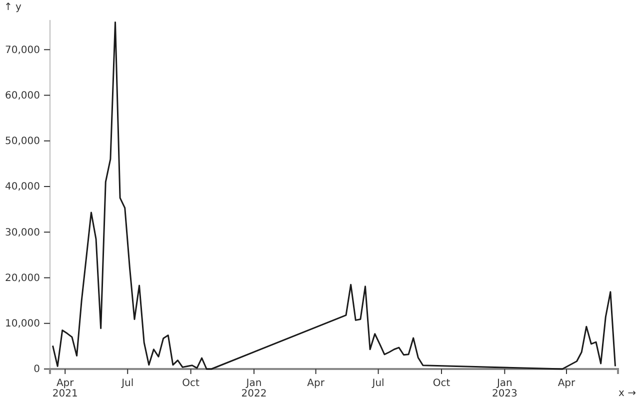  Describe the element at coordinates (505, 389) in the screenshot. I see `x-tick-label: Jan 2023` at that location.